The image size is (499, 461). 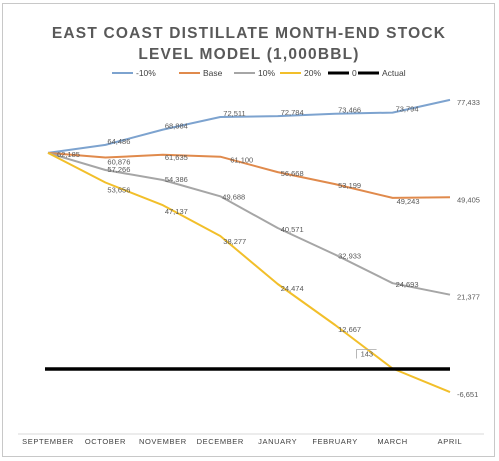 I want to click on data-label-10-october: 64,486, so click(x=118, y=141).